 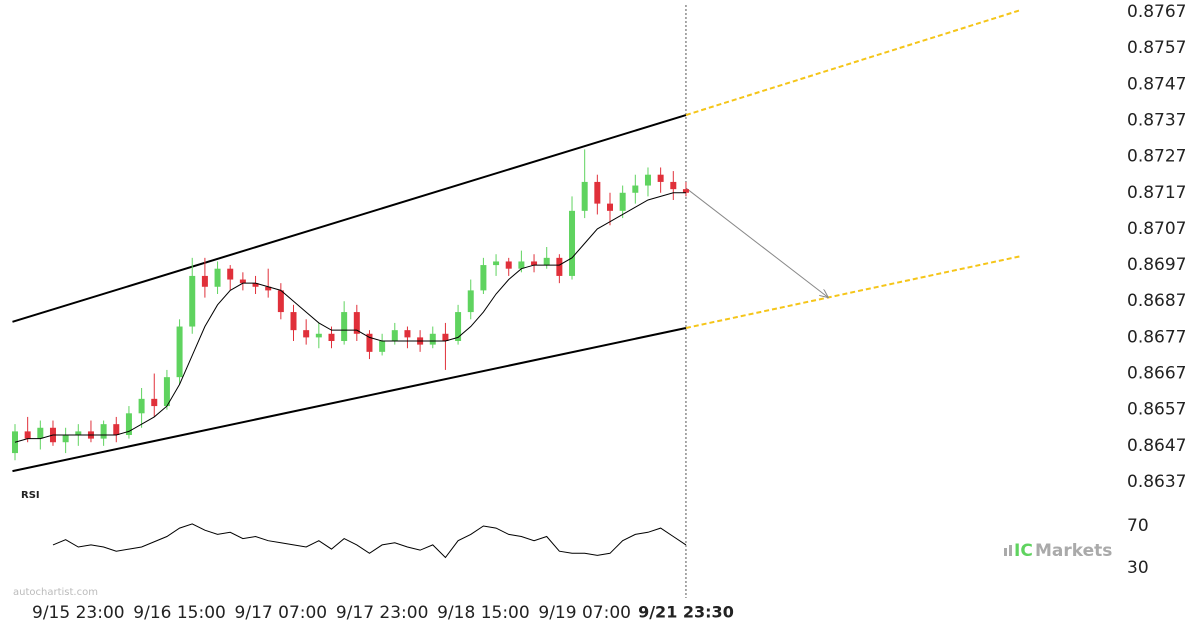 I want to click on rsi-tick-label: 70, so click(x=1138, y=526).